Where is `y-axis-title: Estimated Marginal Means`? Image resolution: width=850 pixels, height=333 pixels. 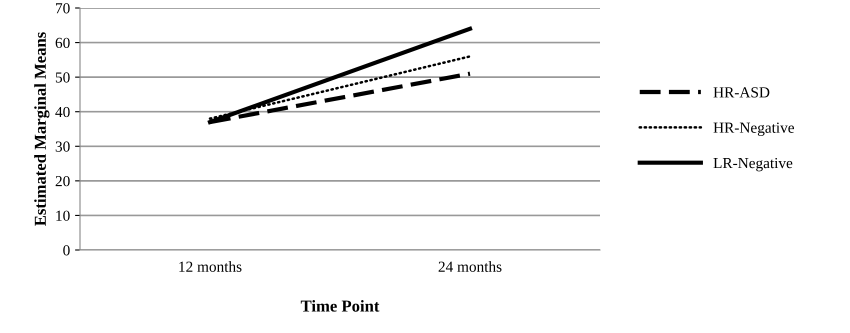 y-axis-title: Estimated Marginal Means is located at coordinates (42, 129).